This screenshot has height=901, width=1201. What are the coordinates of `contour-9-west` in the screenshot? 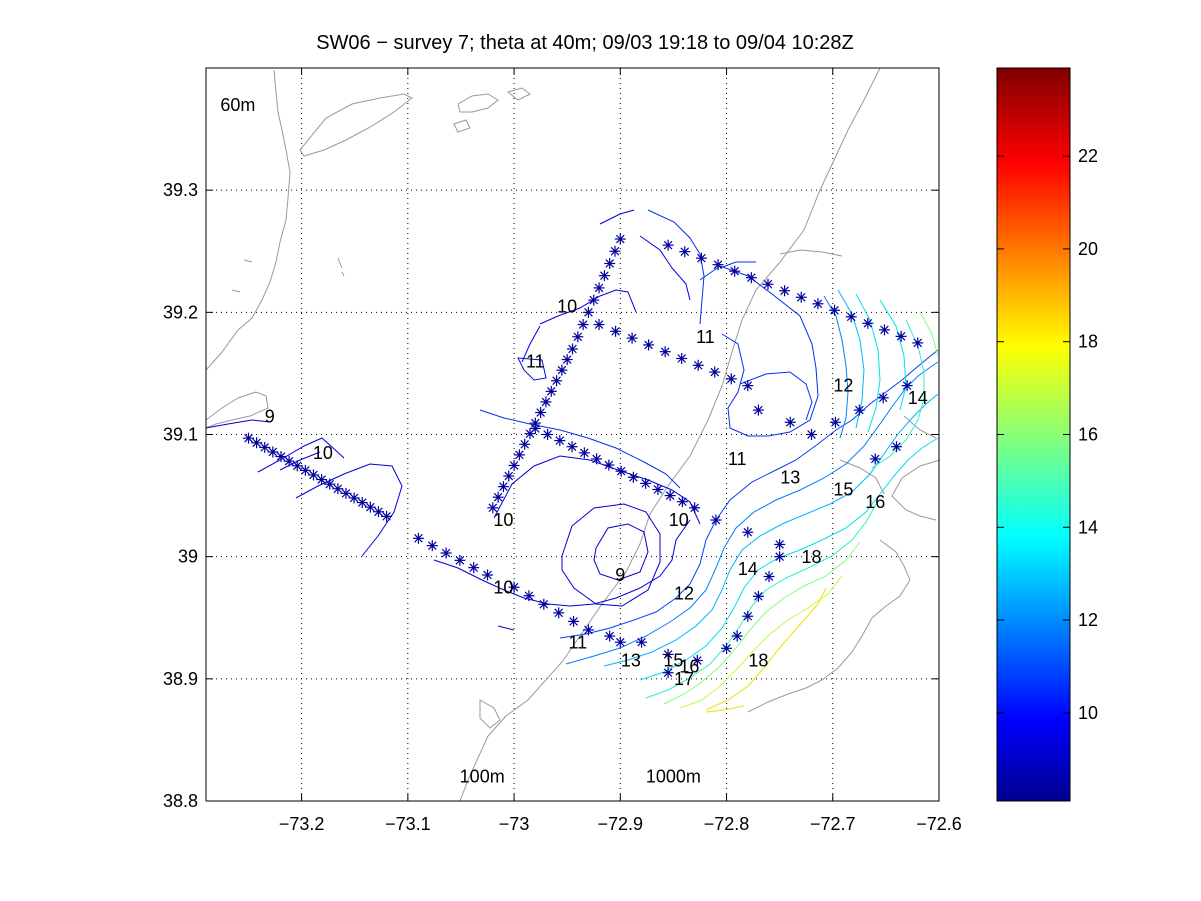 It's located at (238, 424).